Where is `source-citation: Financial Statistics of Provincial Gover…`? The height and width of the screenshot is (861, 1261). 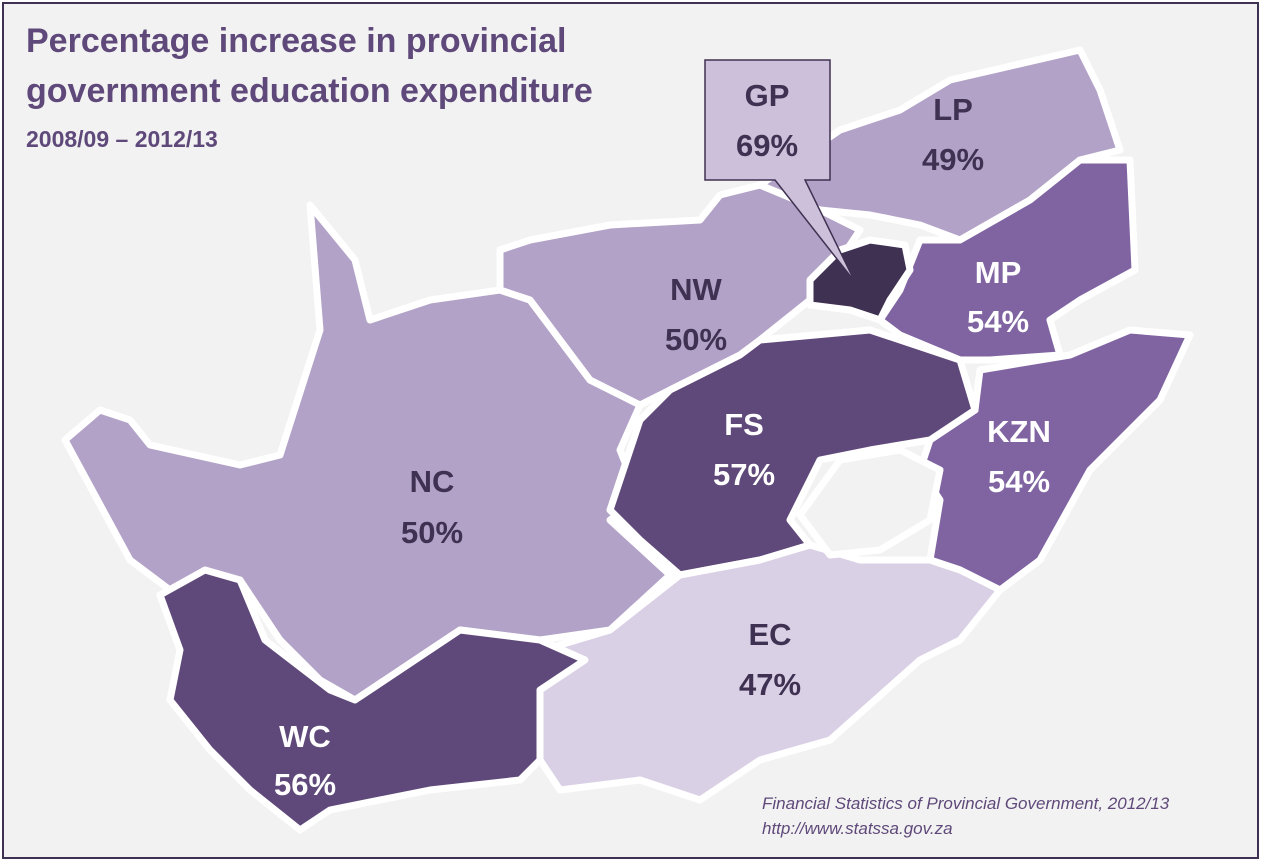 source-citation: Financial Statistics of Provincial Gover… is located at coordinates (966, 803).